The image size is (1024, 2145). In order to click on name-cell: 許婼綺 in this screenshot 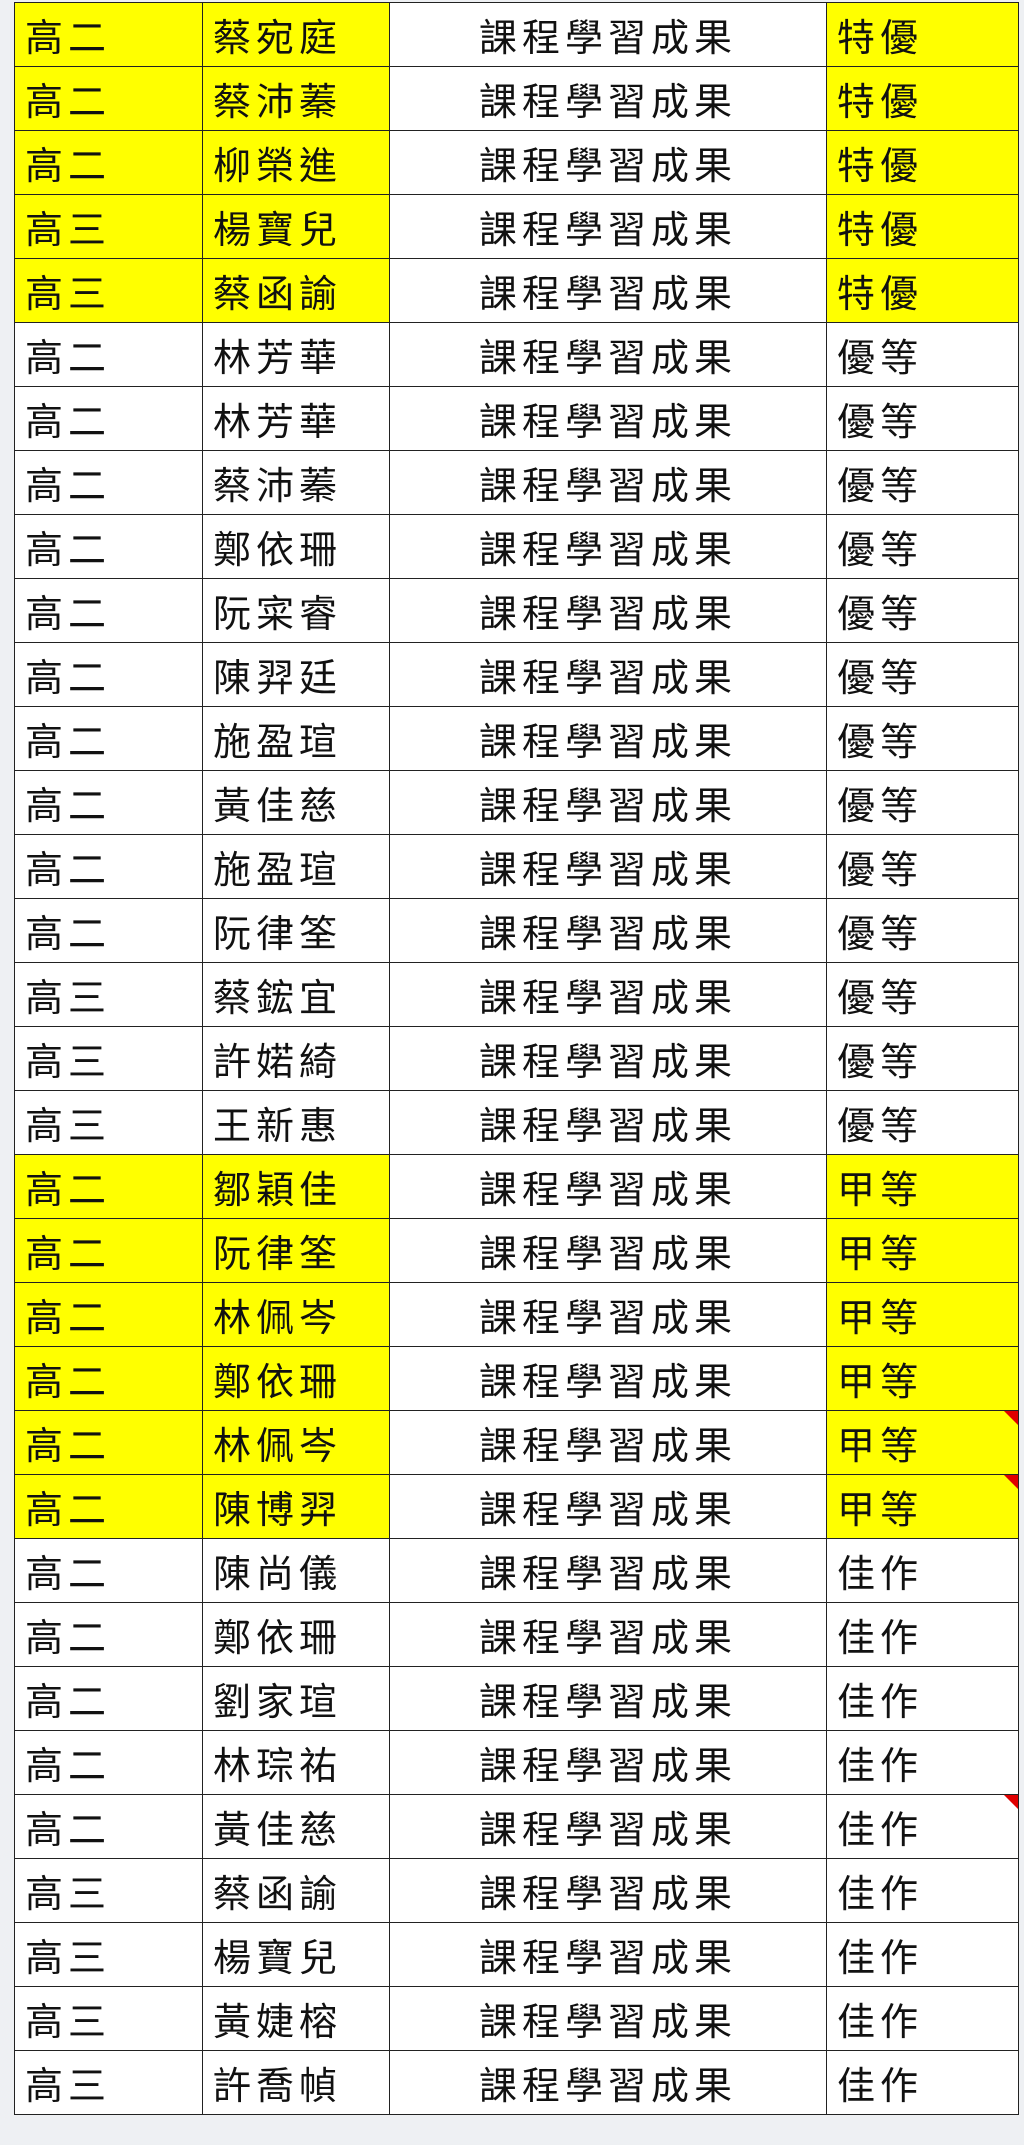, I will do `click(296, 1058)`.